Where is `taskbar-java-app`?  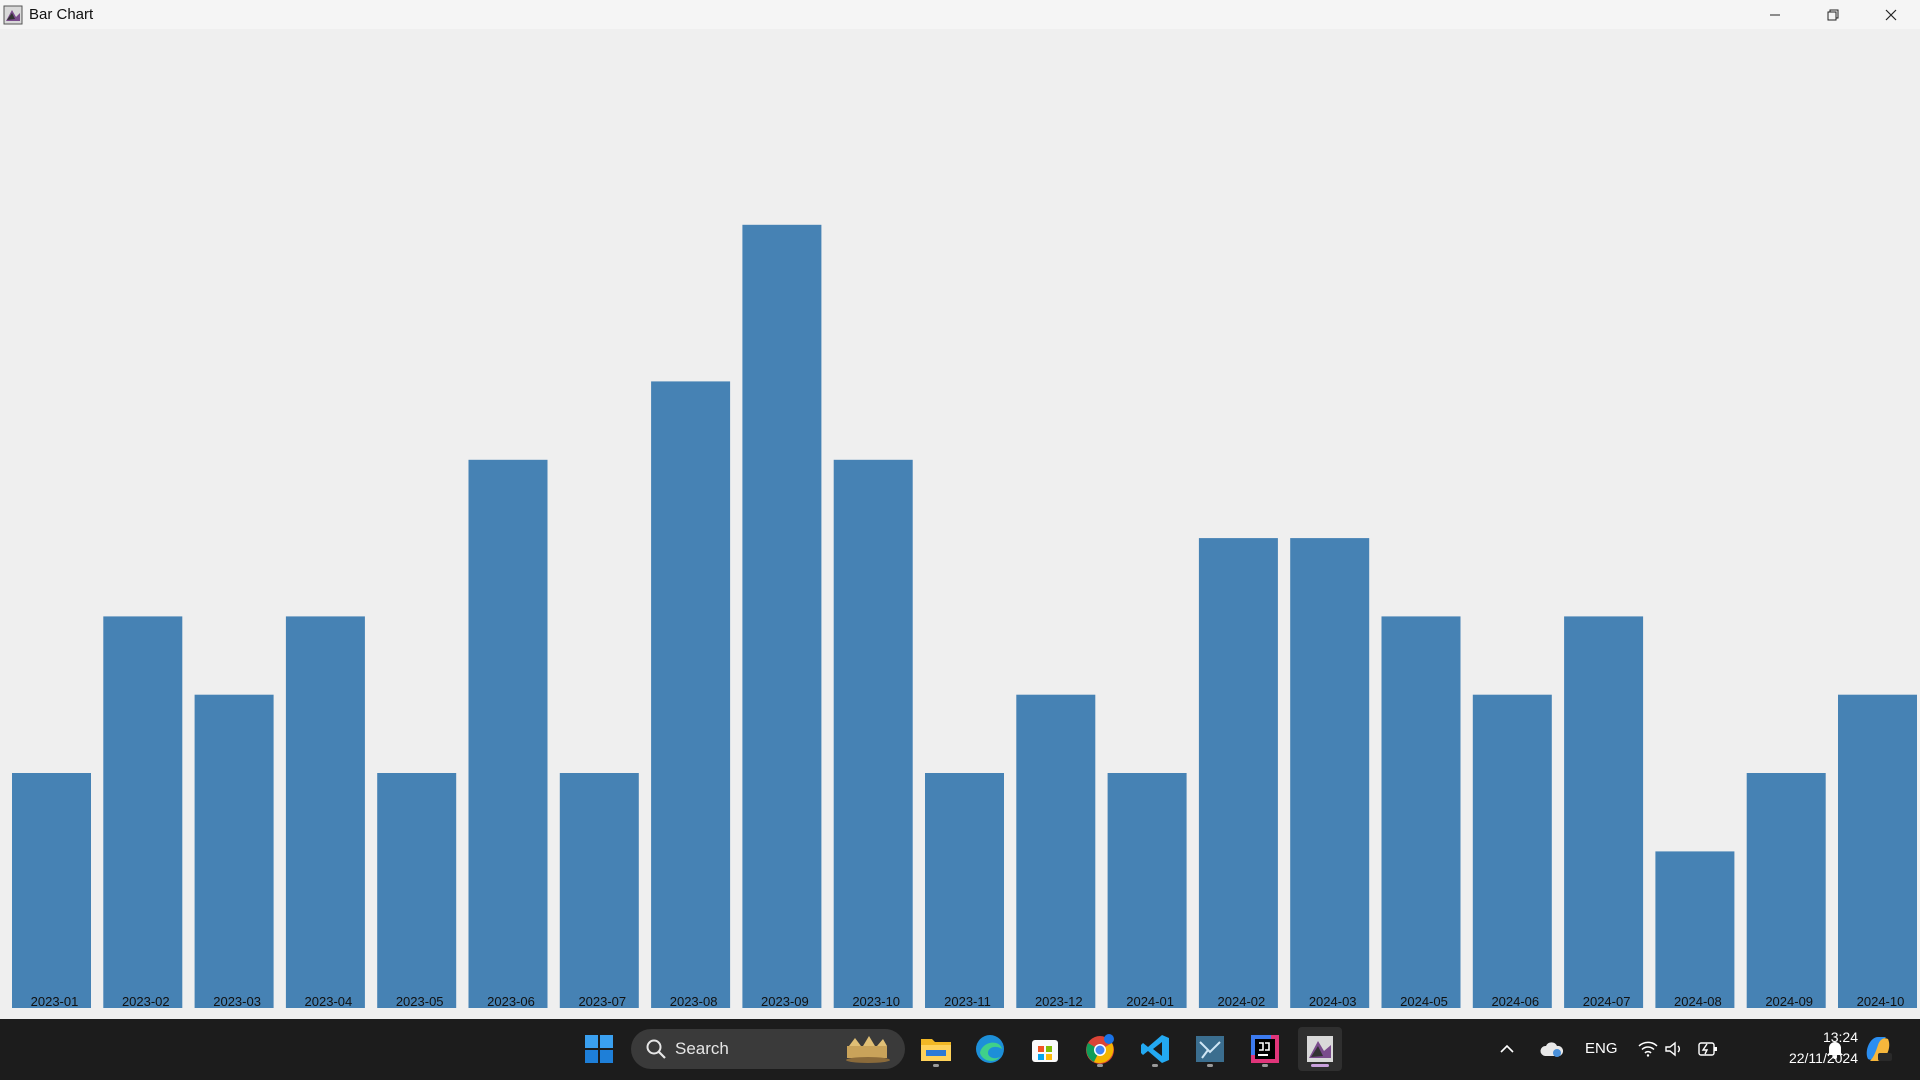
taskbar-java-app is located at coordinates (1320, 1049).